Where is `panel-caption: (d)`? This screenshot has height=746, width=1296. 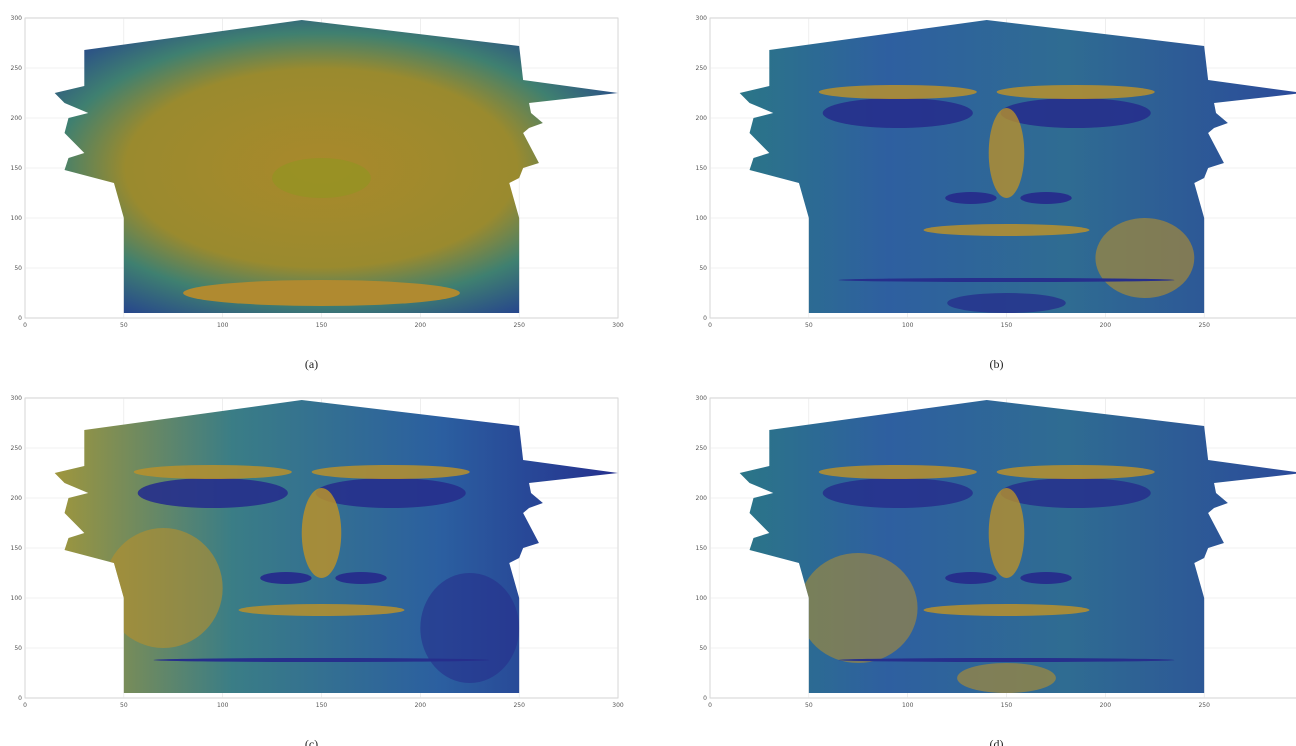
panel-caption: (d) is located at coordinates (997, 741).